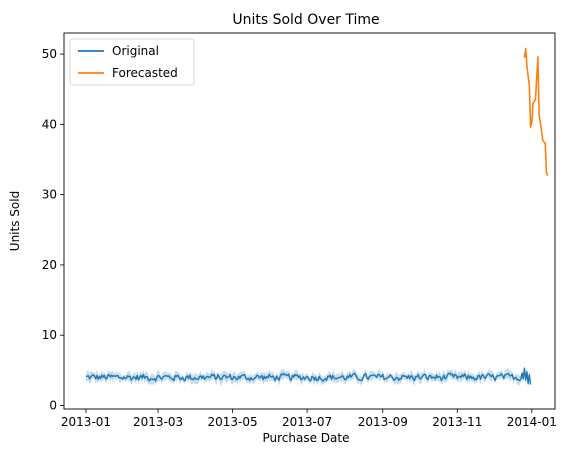 The width and height of the screenshot is (562, 459). Describe the element at coordinates (145, 73) in the screenshot. I see `legend-label: Forecasted` at that location.